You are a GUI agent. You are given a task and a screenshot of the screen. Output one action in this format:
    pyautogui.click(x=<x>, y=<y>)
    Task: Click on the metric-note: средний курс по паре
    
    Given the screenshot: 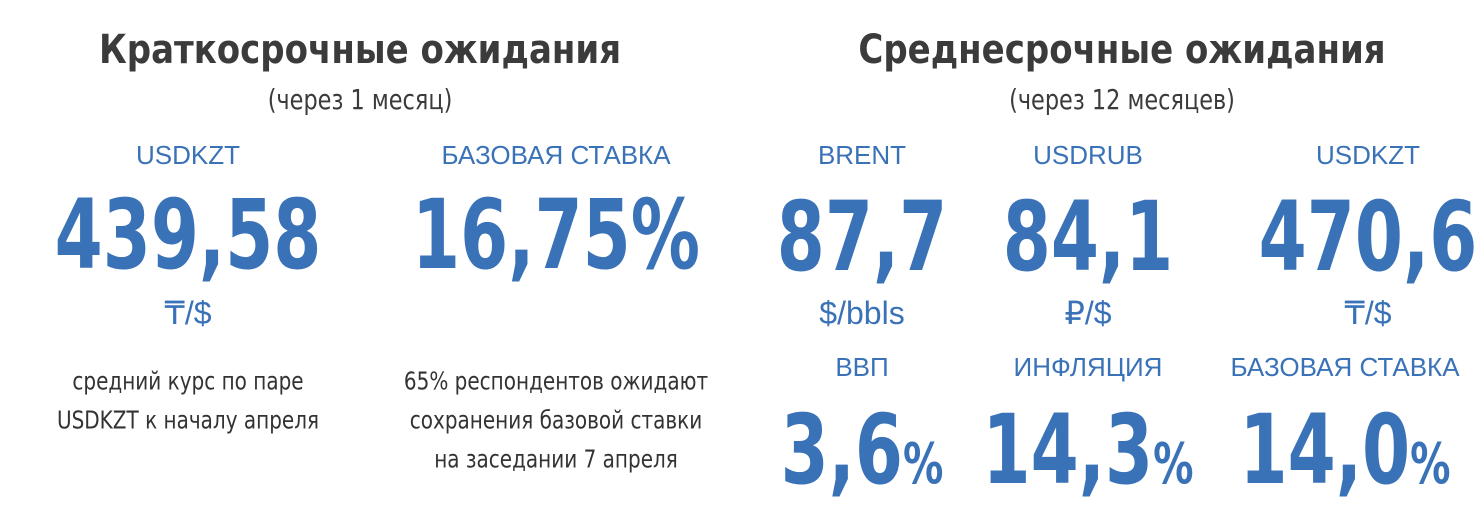 What is the action you would take?
    pyautogui.click(x=188, y=381)
    